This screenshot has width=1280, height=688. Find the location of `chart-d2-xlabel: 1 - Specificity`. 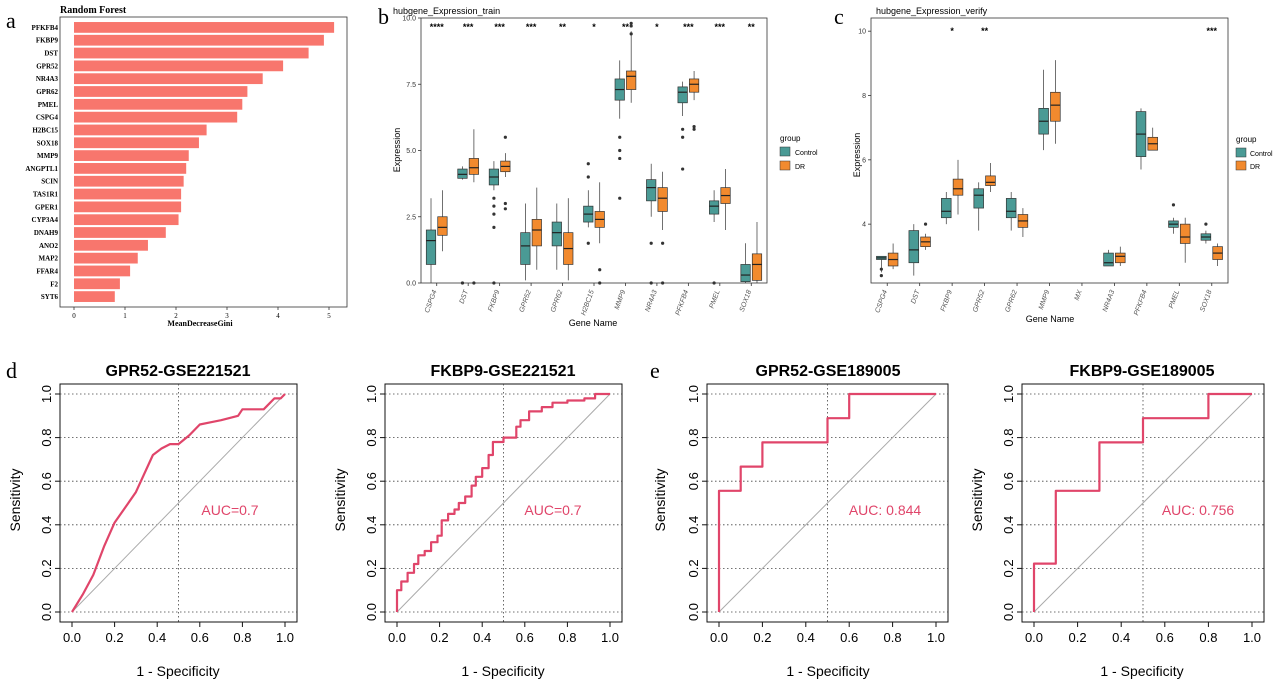

chart-d2-xlabel: 1 - Specificity is located at coordinates (502, 671).